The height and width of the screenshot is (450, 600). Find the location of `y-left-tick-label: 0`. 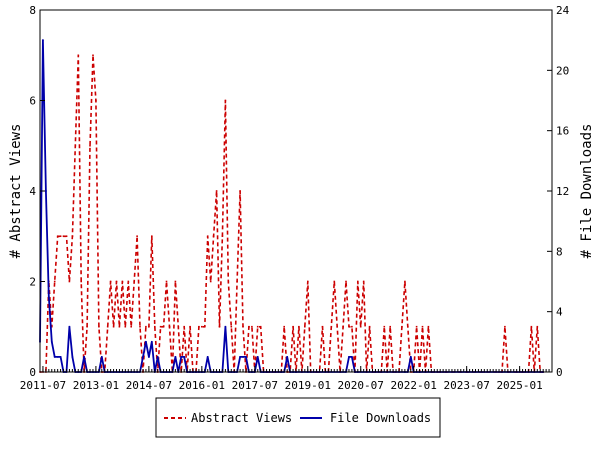

y-left-tick-label: 0 is located at coordinates (32, 372).